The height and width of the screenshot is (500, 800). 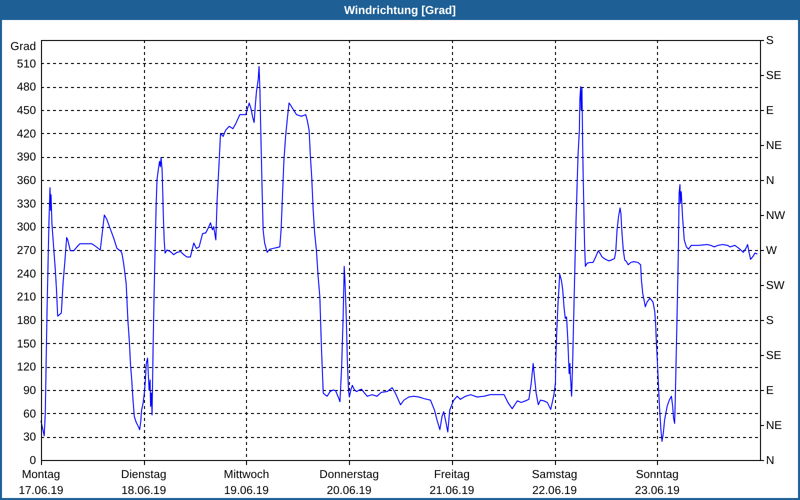 What do you see at coordinates (771, 251) in the screenshot?
I see `category-label: W` at bounding box center [771, 251].